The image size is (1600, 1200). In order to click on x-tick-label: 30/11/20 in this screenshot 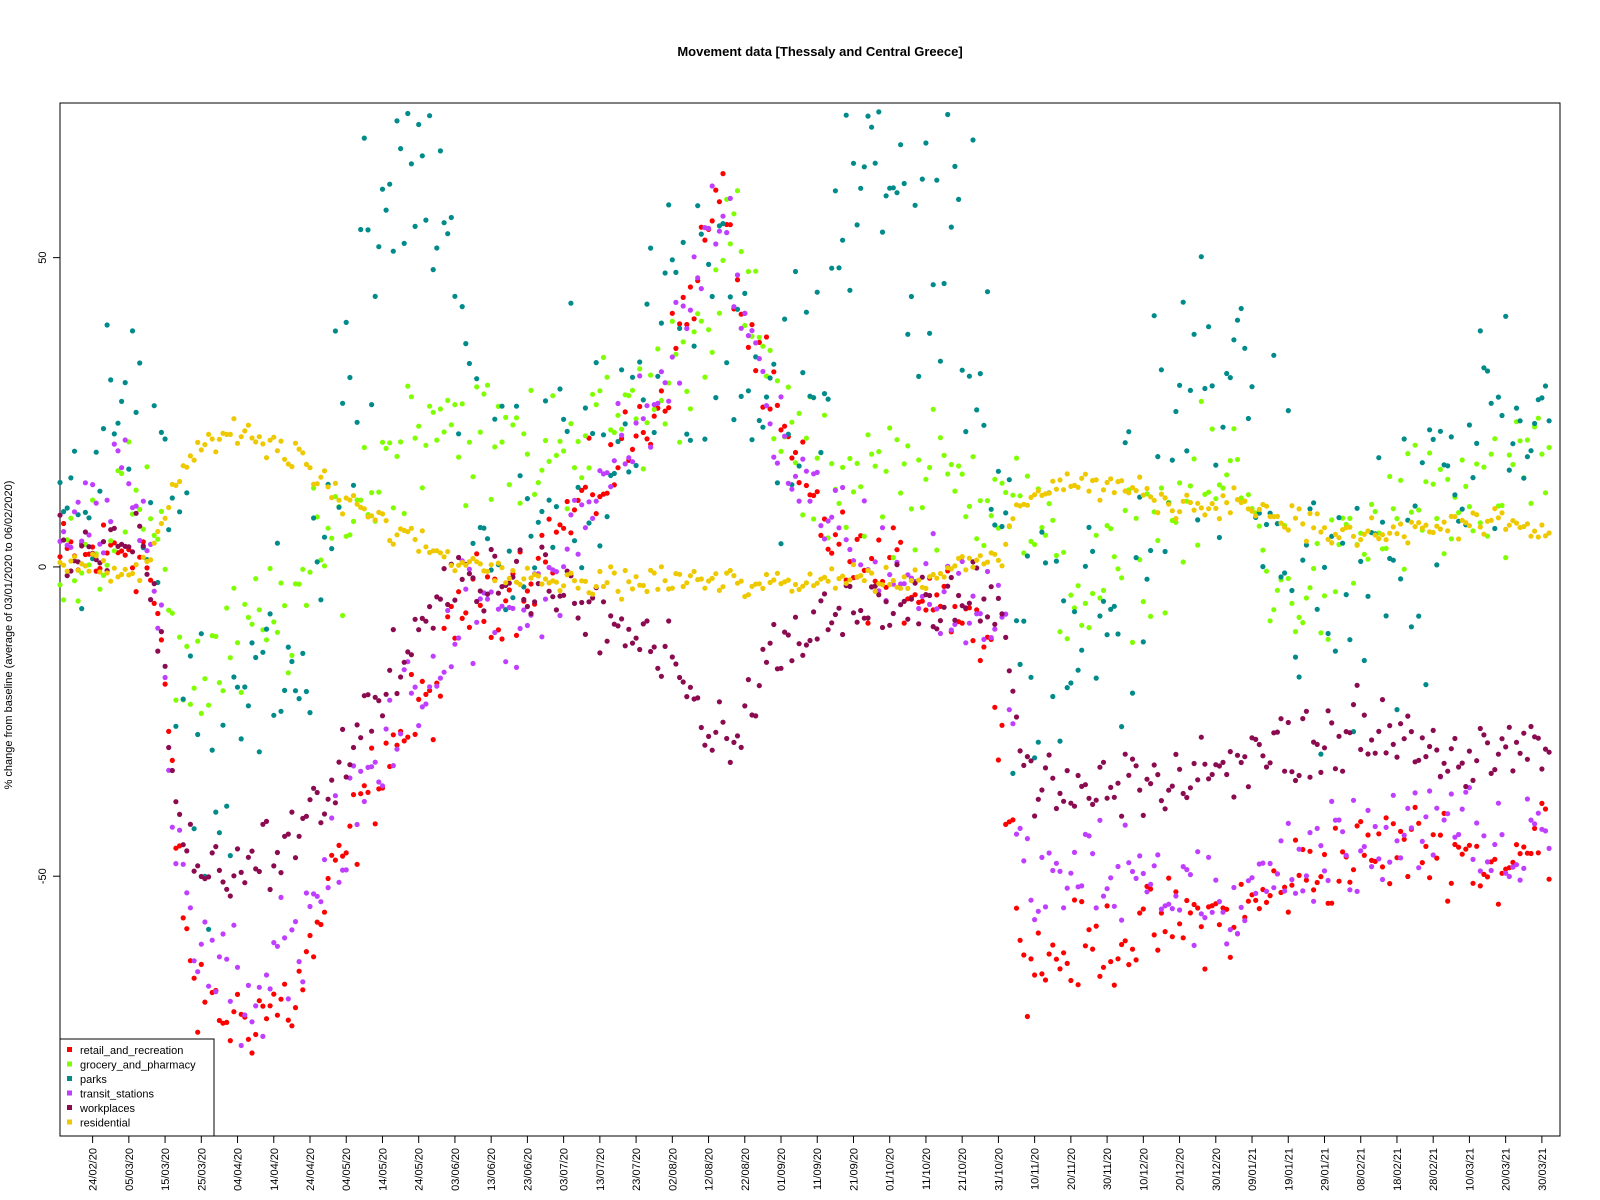, I will do `click(1108, 1169)`.